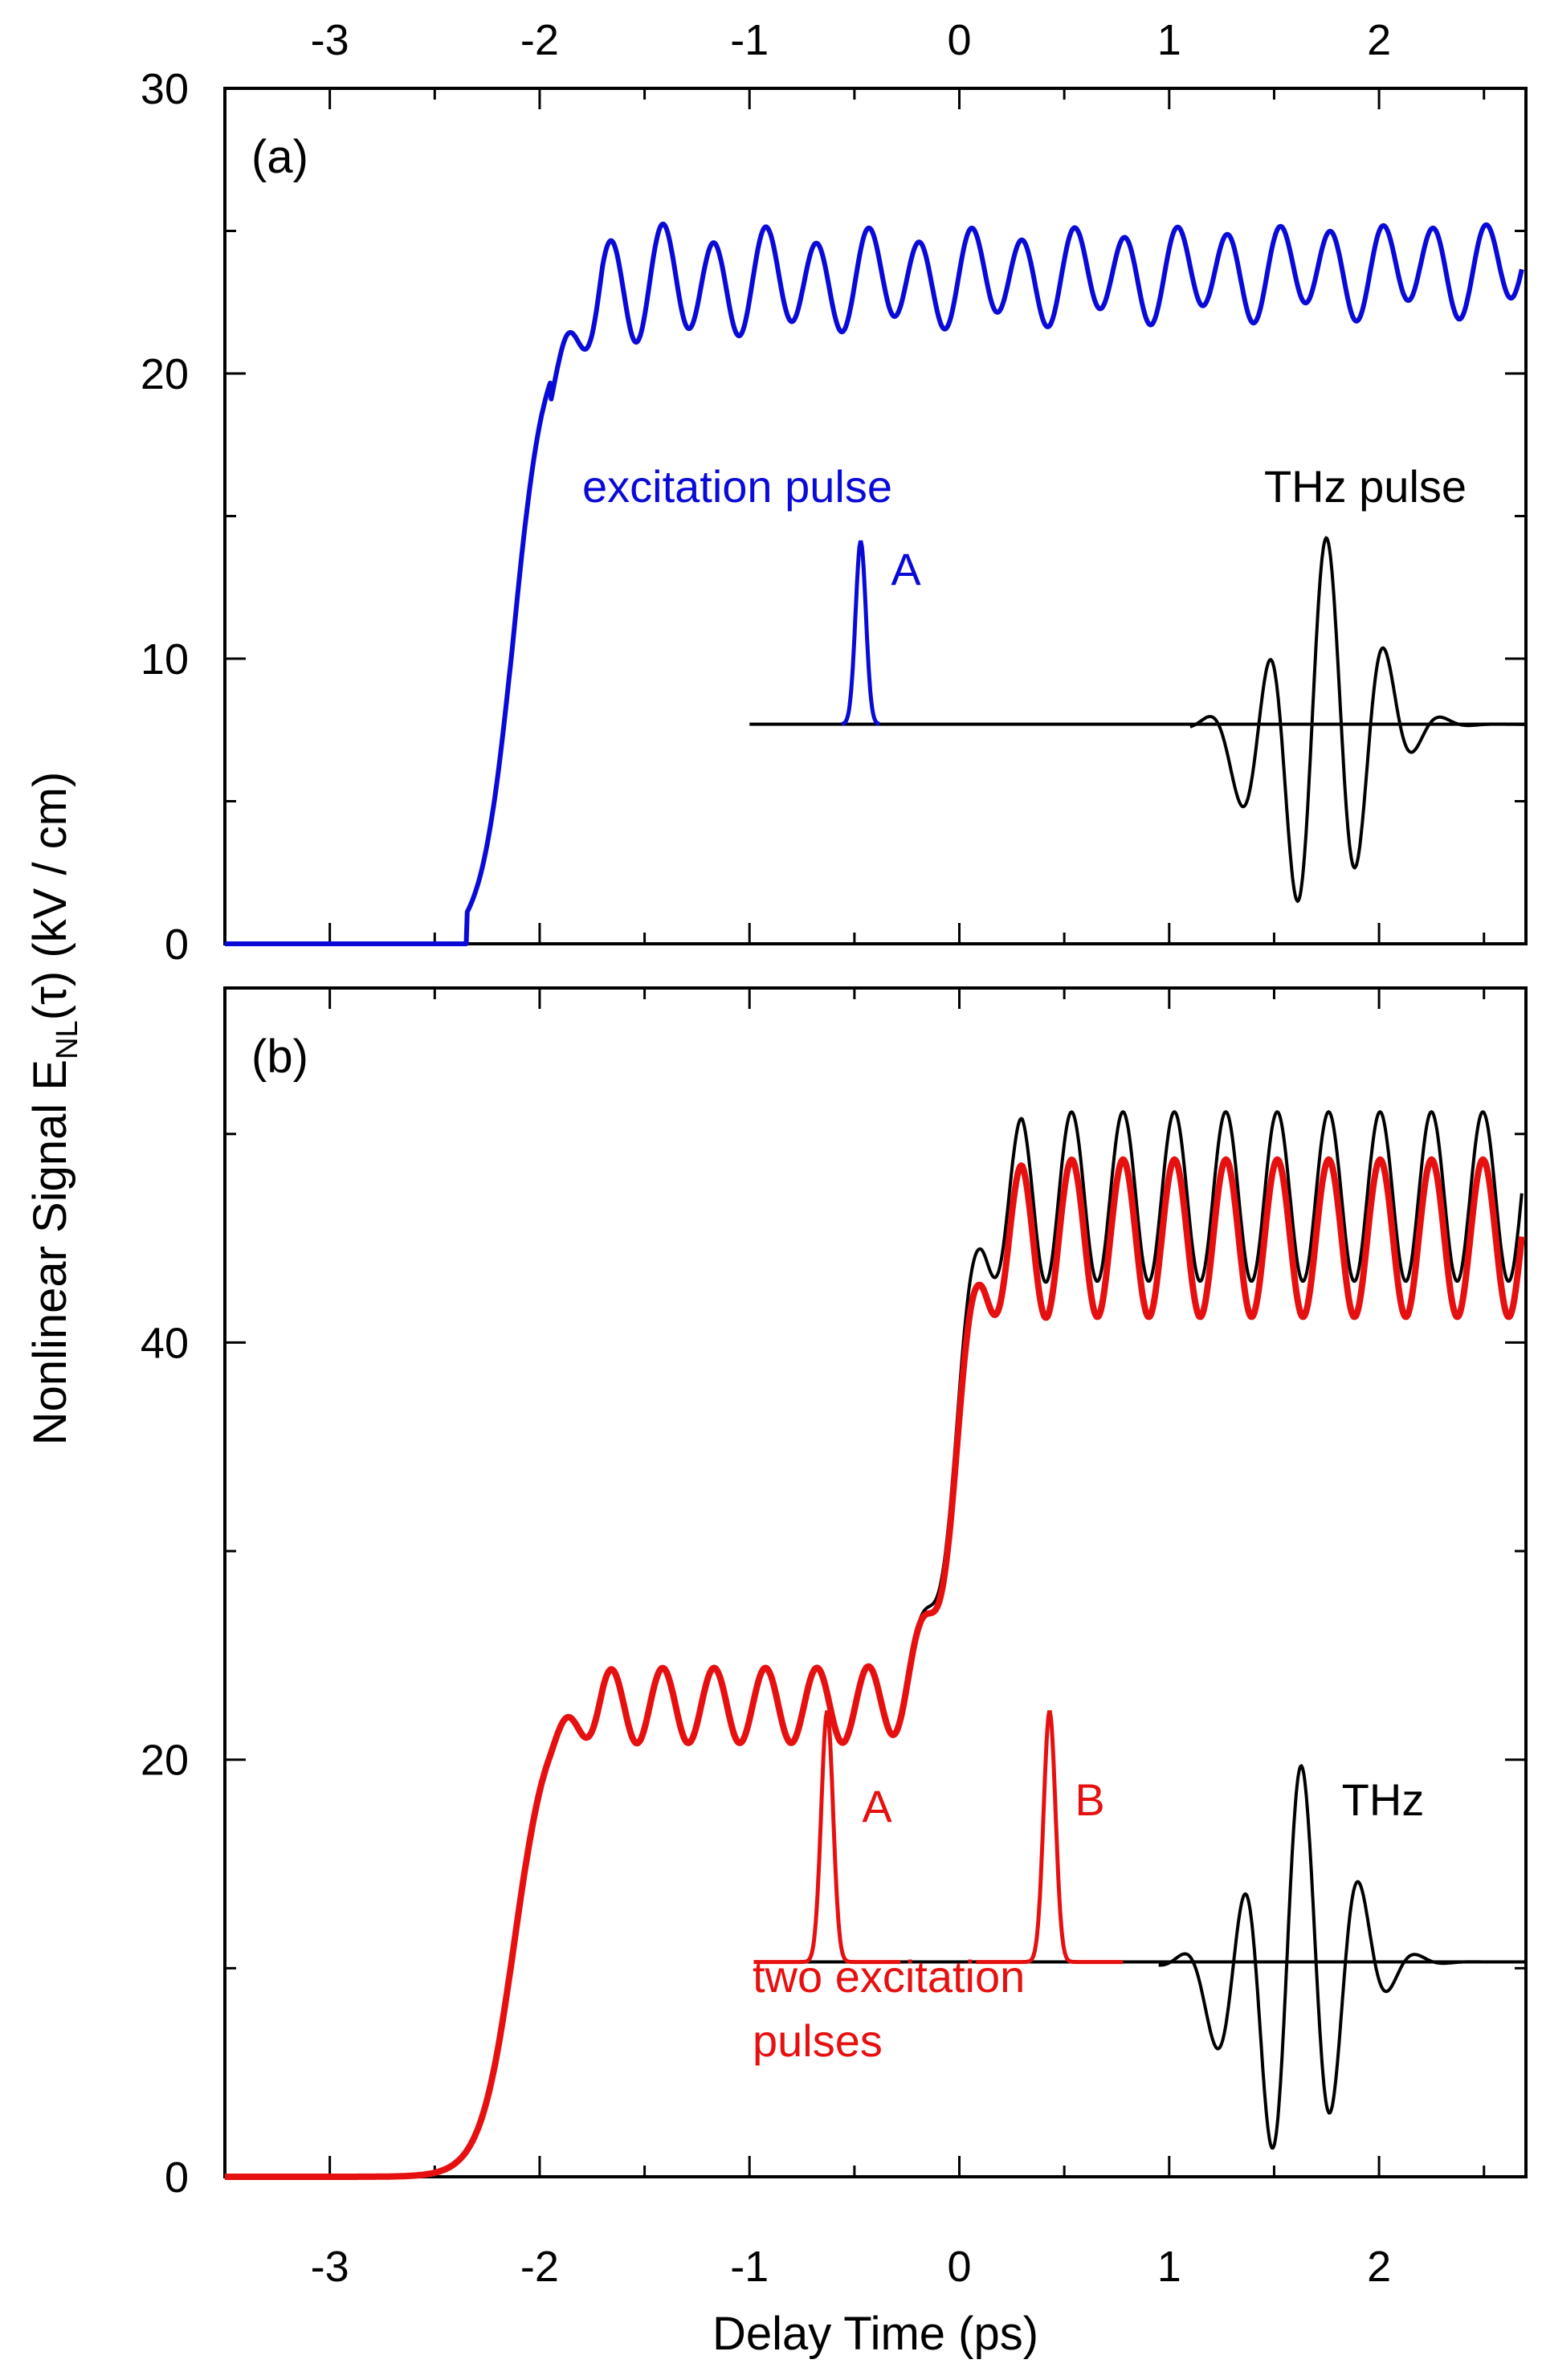  What do you see at coordinates (906, 569) in the screenshot?
I see `pulse-a-label-a: A` at bounding box center [906, 569].